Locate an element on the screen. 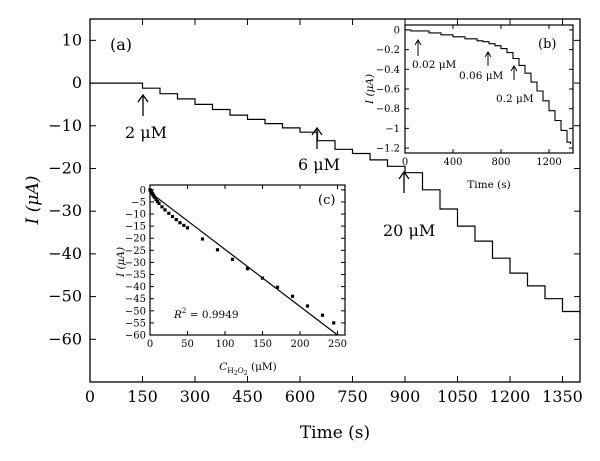 The image size is (600, 461). inset-b-y-ticks: 0 −0.2 −0.4 −0.6 −0.8 −1 −1.2 is located at coordinates (474, 90).